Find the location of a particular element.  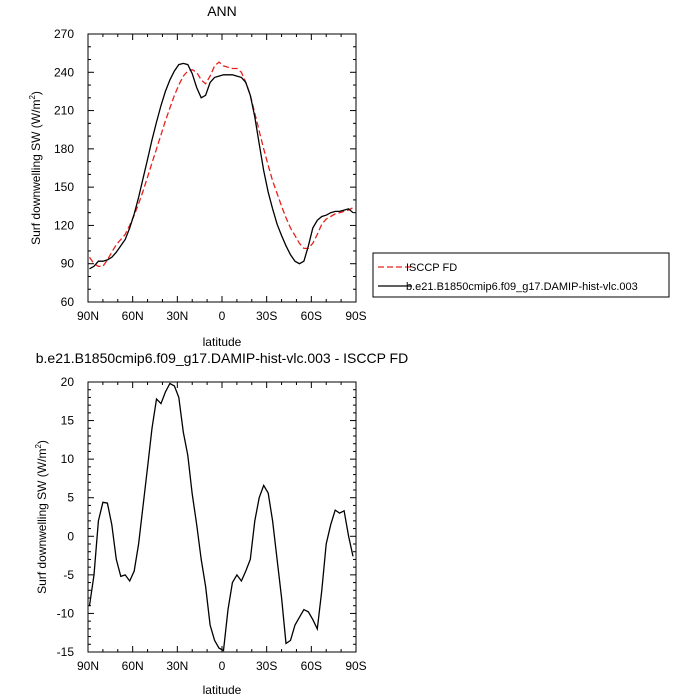

bottom-ytick-label: 5 is located at coordinates (70, 498).